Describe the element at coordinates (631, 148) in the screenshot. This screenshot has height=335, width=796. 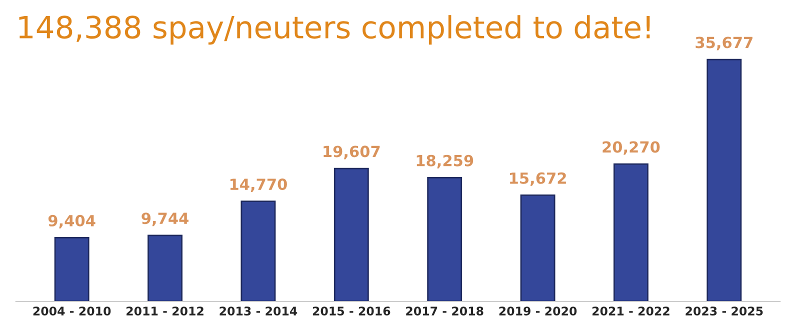
I see `data-label: 20,270` at that location.